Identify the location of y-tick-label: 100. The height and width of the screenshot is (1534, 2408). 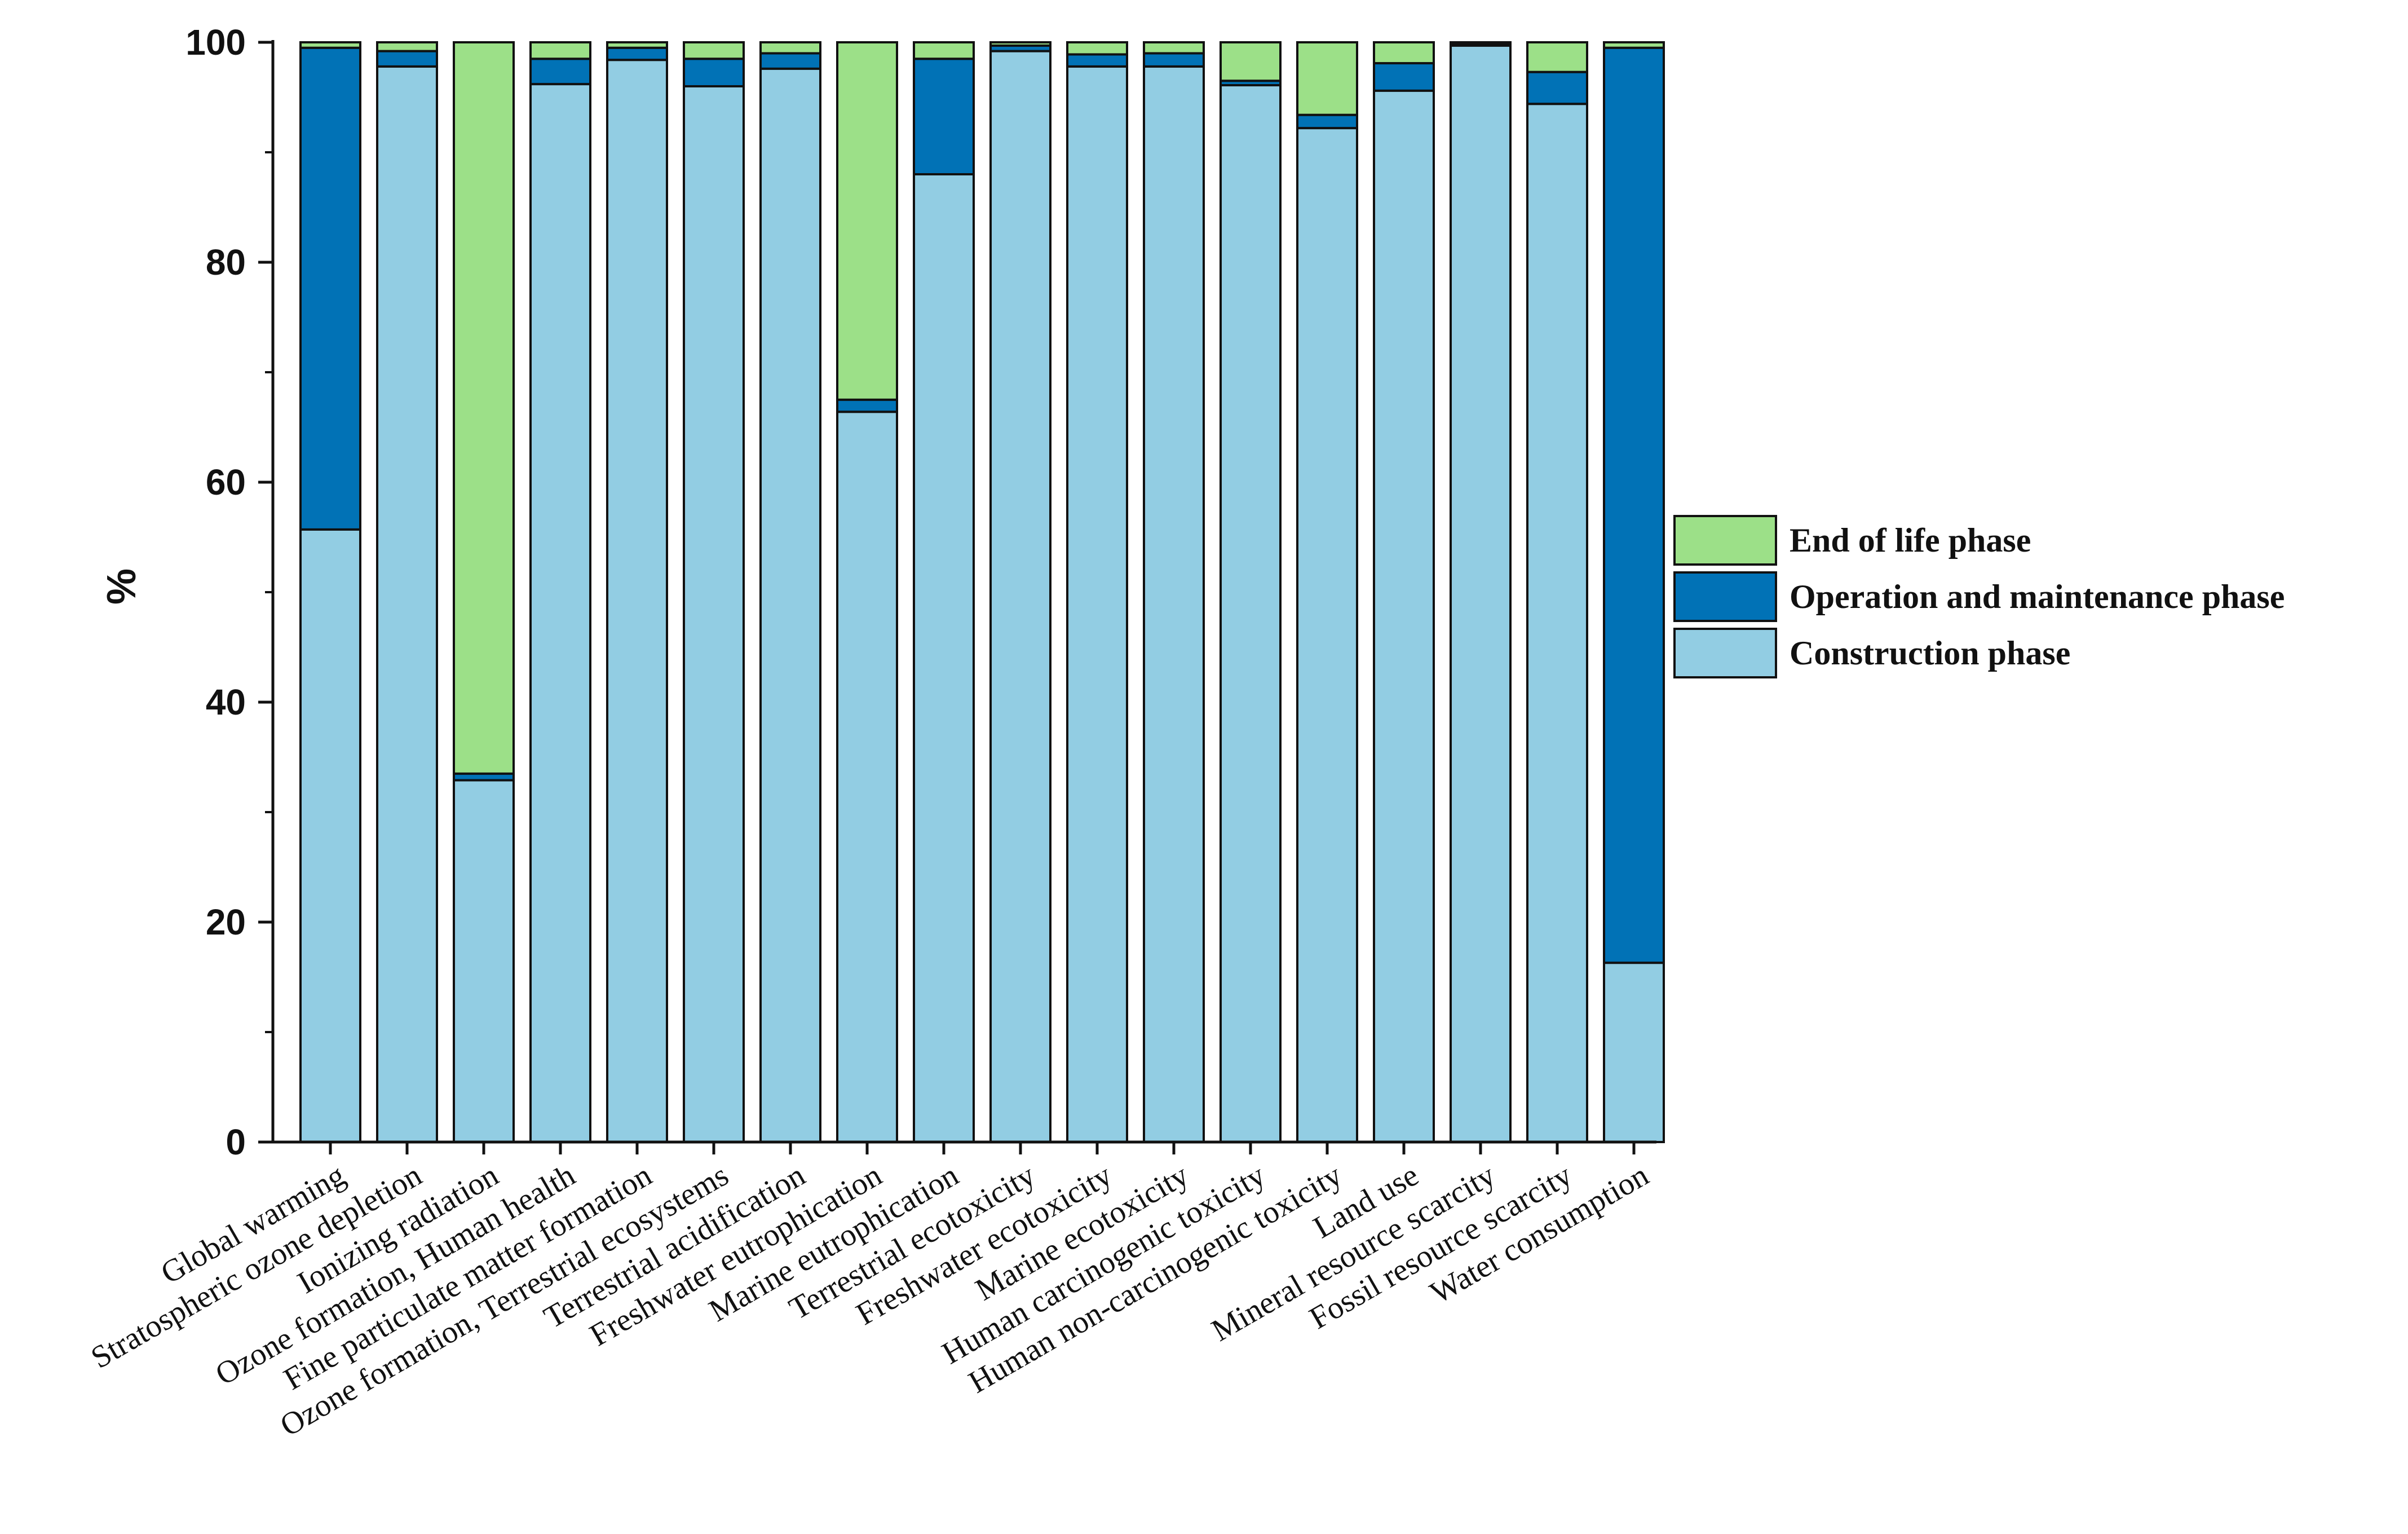
(215, 42).